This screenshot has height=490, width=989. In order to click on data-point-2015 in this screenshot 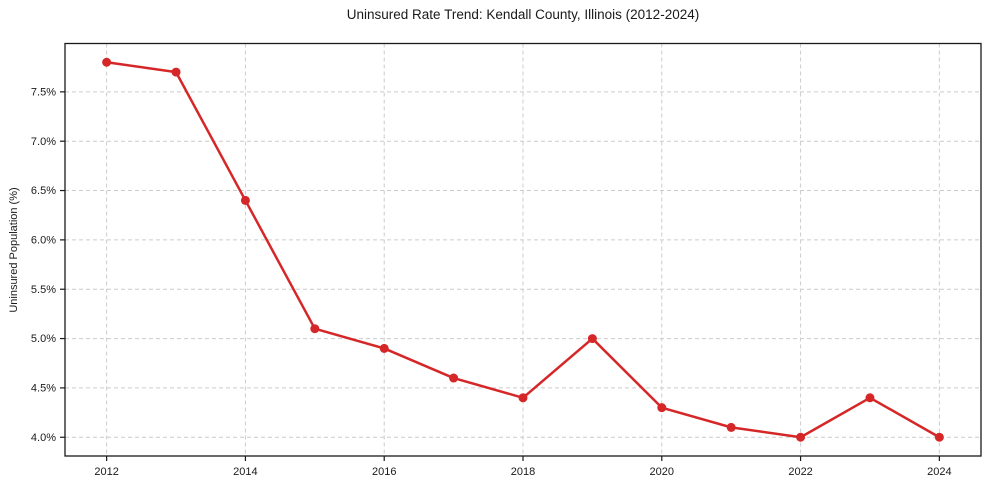, I will do `click(315, 329)`.